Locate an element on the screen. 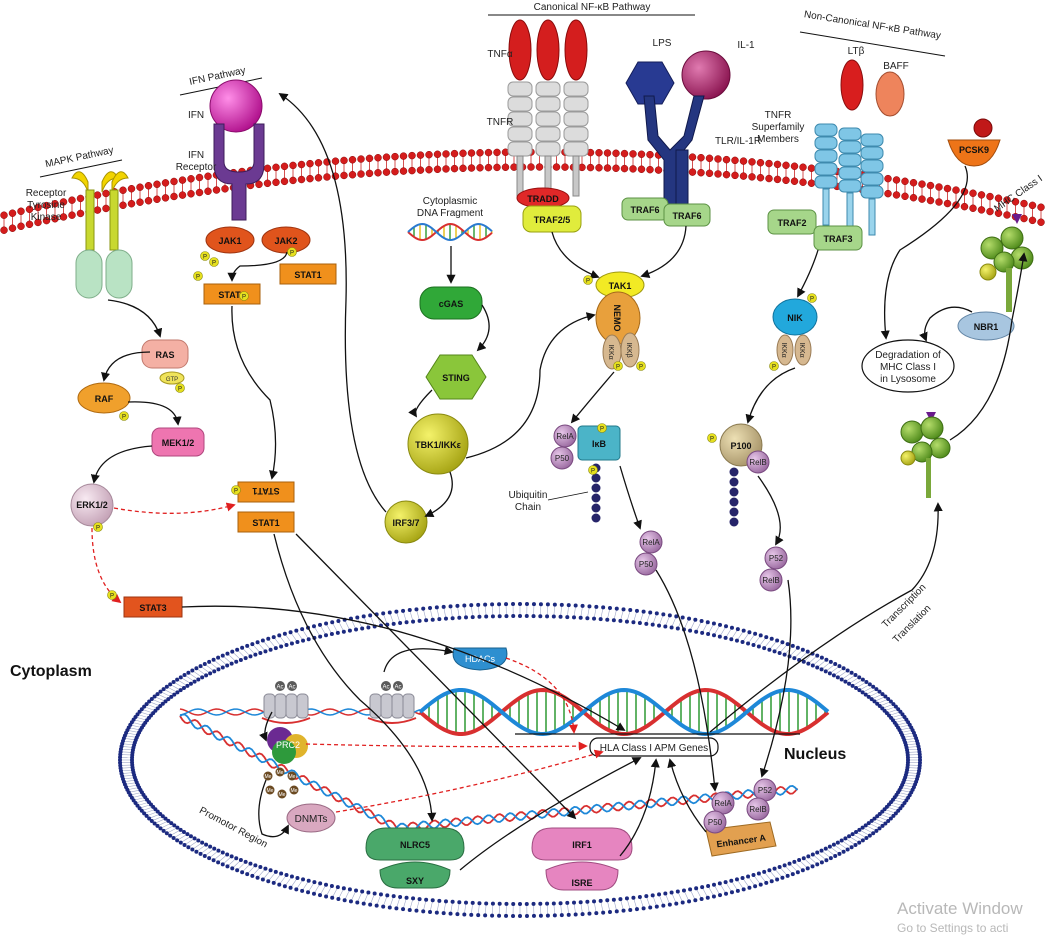 The height and width of the screenshot is (938, 1050). stat3-node: STAT3 is located at coordinates (153, 607).